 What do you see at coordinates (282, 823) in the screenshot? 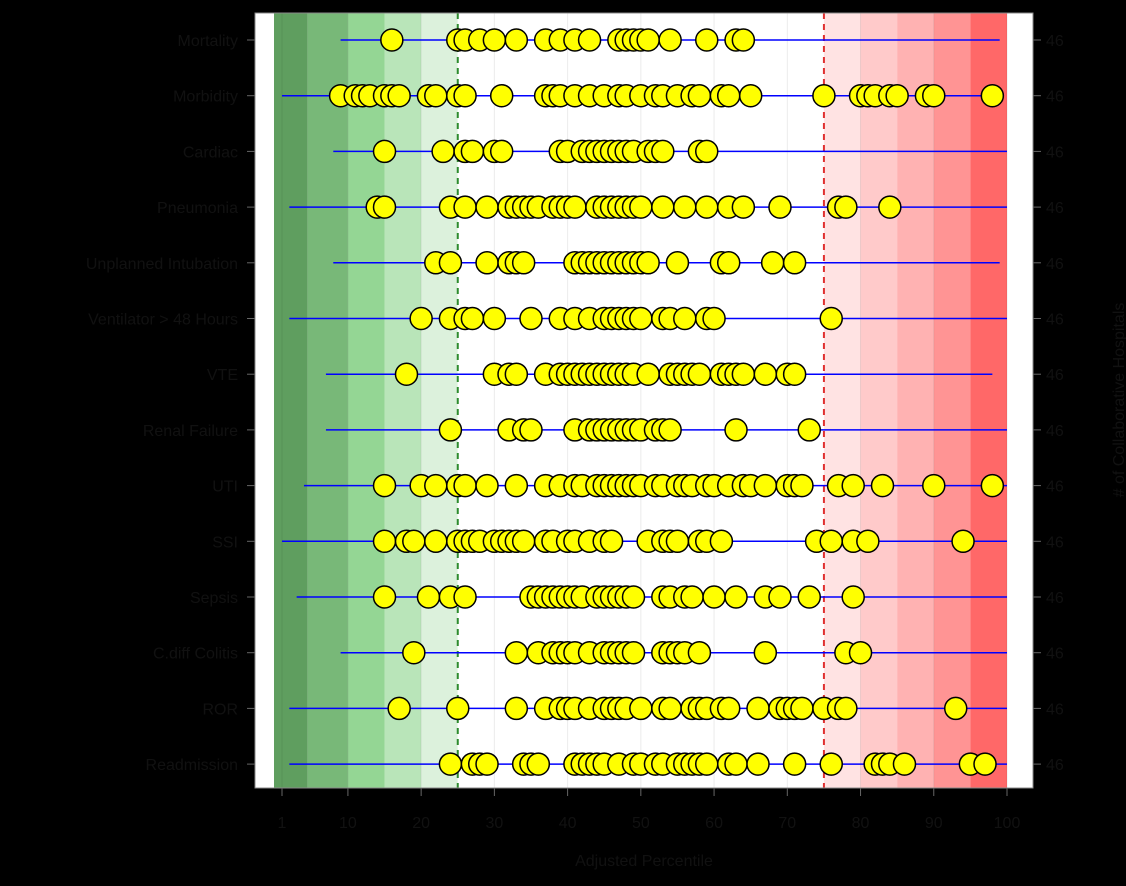
I see `x-tick-label: 1` at bounding box center [282, 823].